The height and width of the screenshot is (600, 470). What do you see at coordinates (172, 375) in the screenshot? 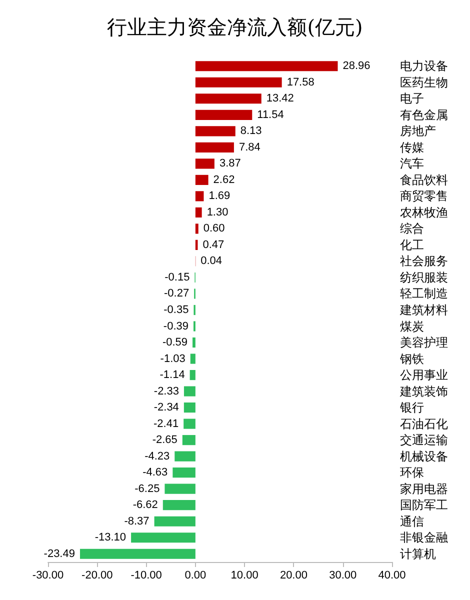
I see `data-label: -1.14` at bounding box center [172, 375].